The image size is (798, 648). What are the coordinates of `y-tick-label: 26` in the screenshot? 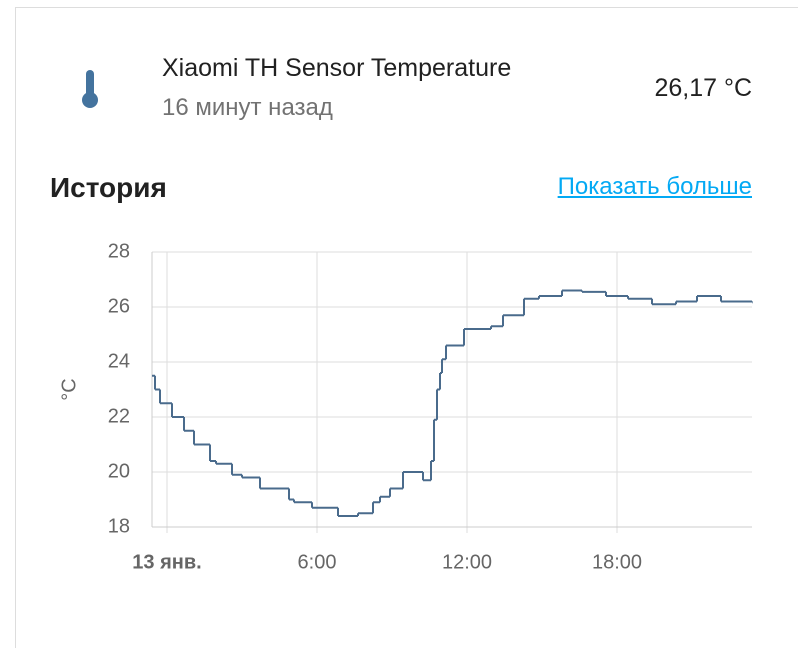 It's located at (119, 306).